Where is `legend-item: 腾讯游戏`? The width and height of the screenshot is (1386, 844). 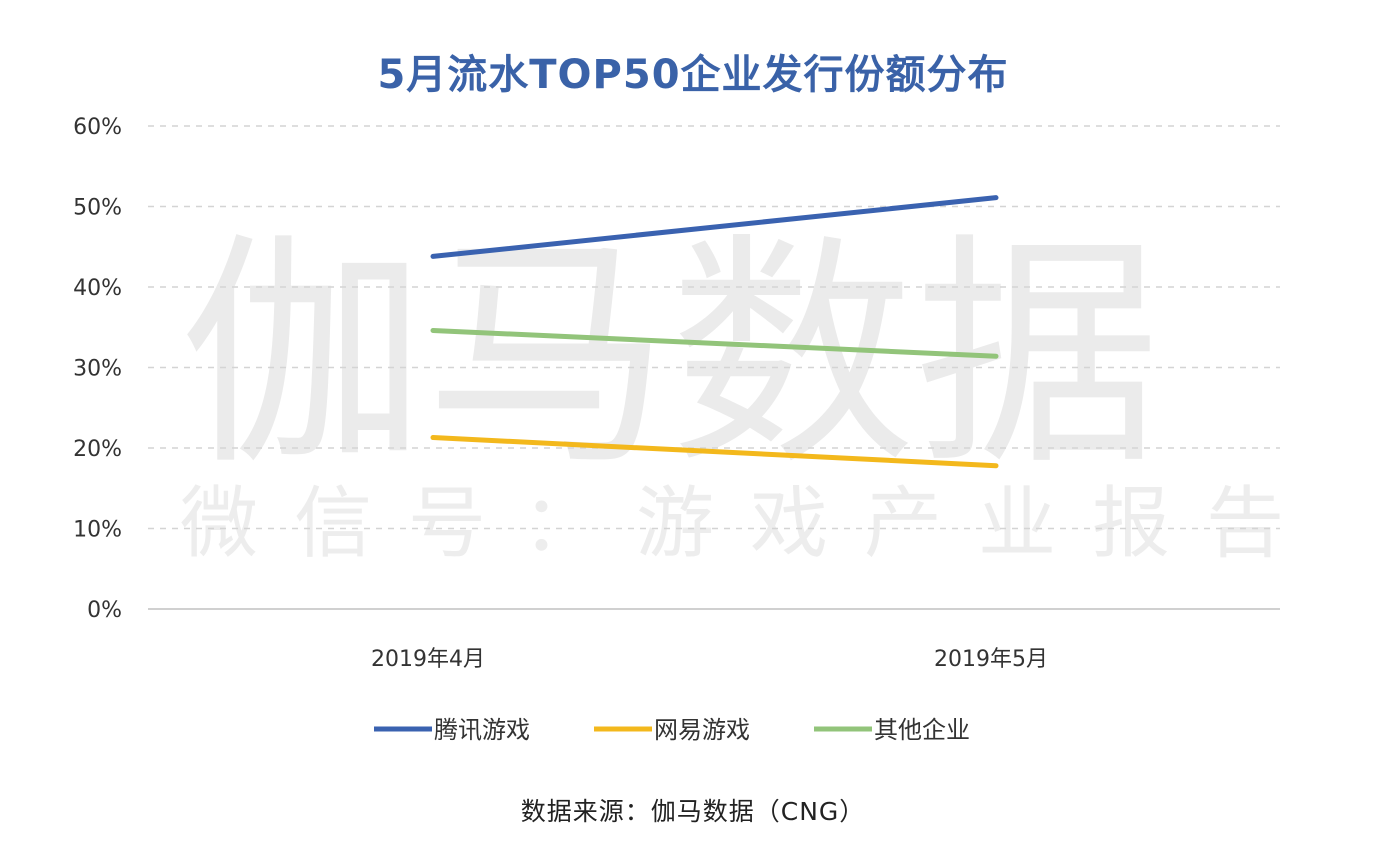
legend-item: 腾讯游戏 is located at coordinates (452, 730).